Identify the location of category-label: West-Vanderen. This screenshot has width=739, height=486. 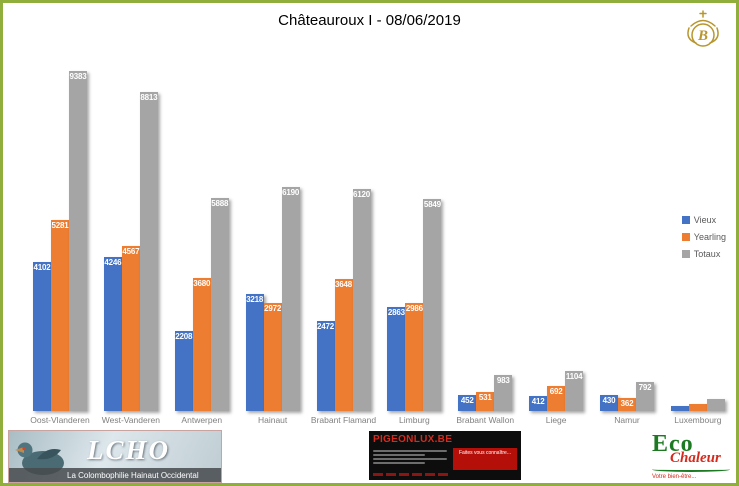
(131, 420).